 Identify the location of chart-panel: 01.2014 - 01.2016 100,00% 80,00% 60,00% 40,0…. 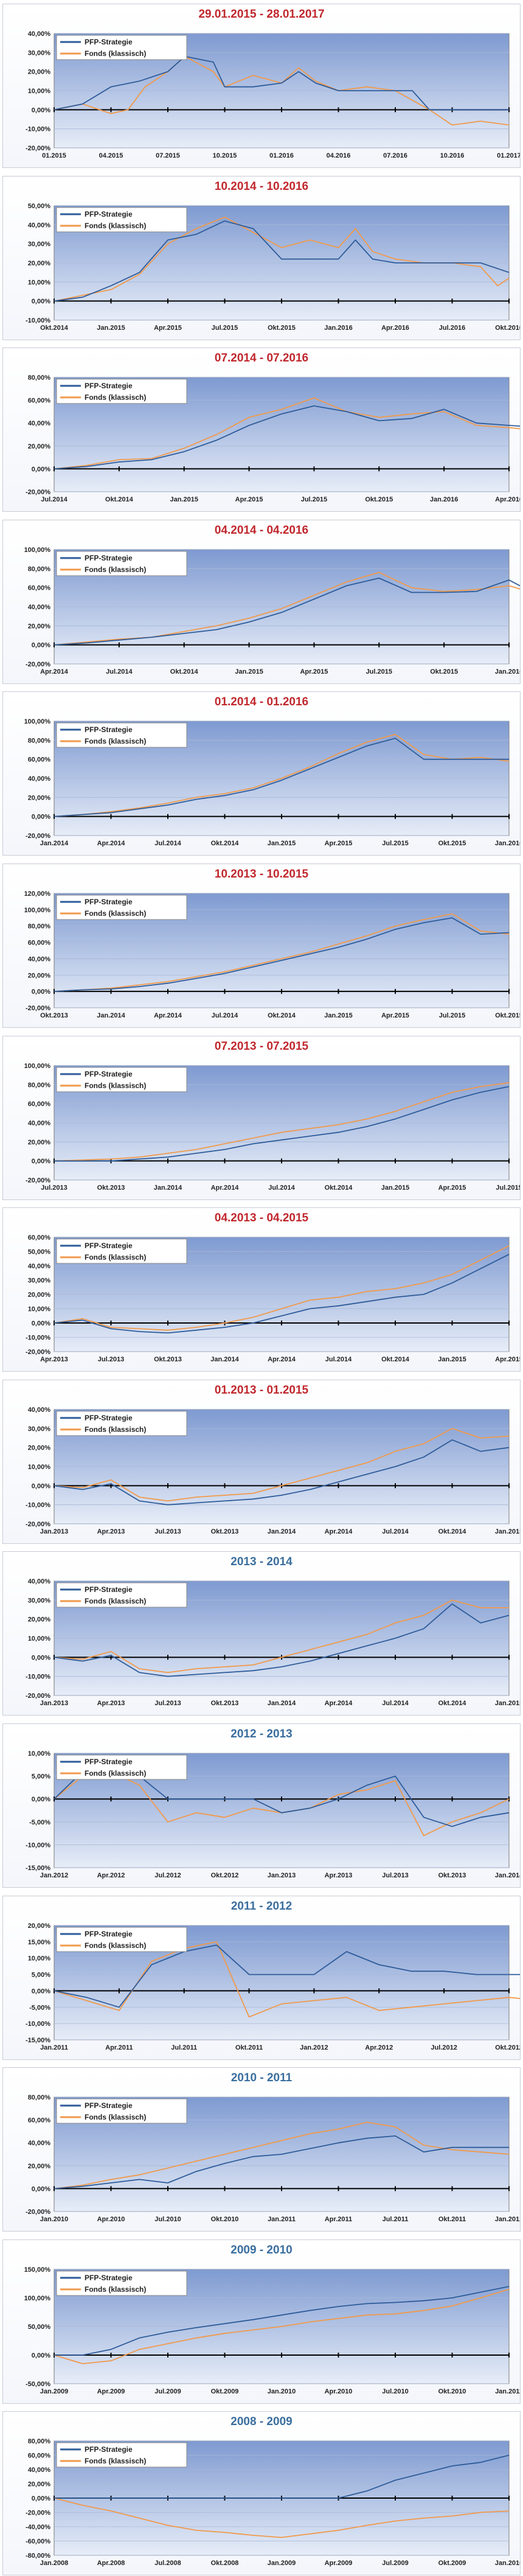
(261, 773).